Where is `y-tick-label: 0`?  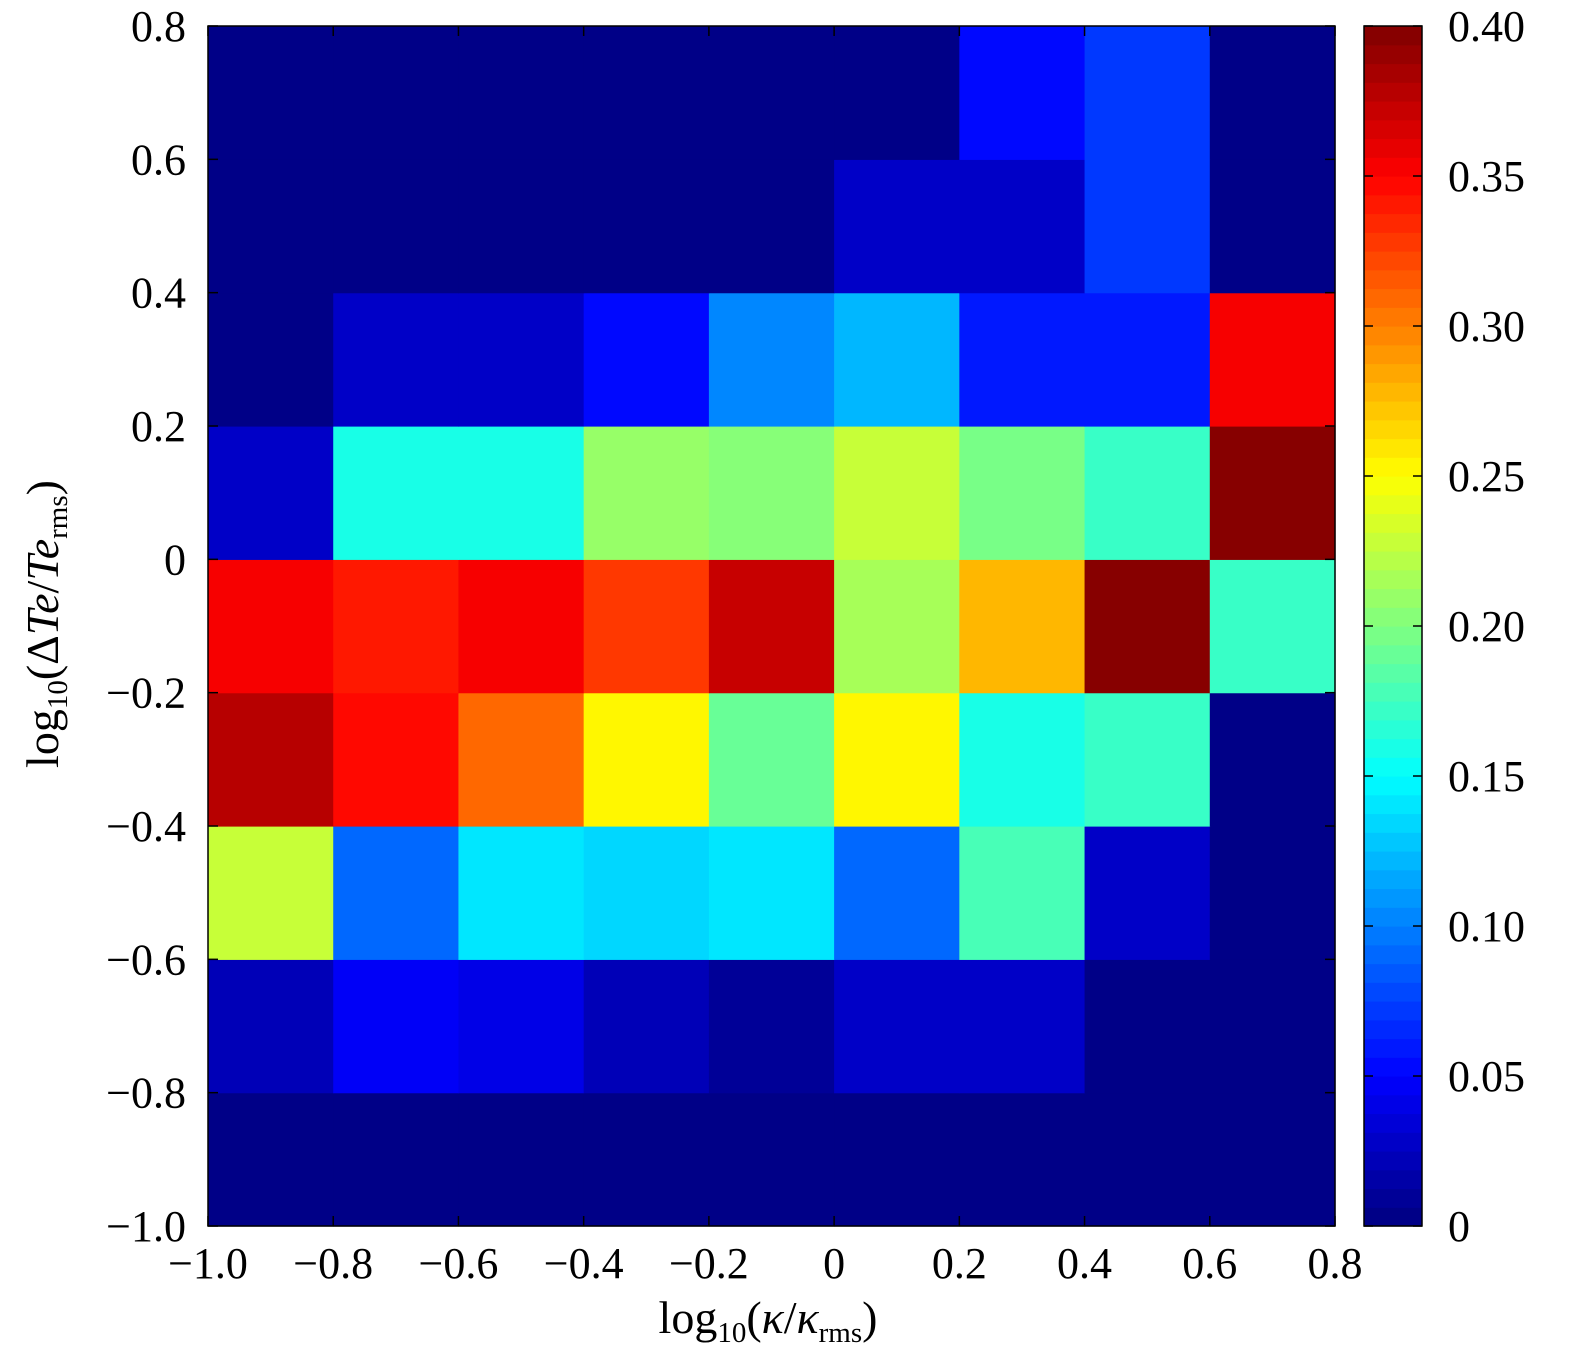
y-tick-label: 0 is located at coordinates (175, 559).